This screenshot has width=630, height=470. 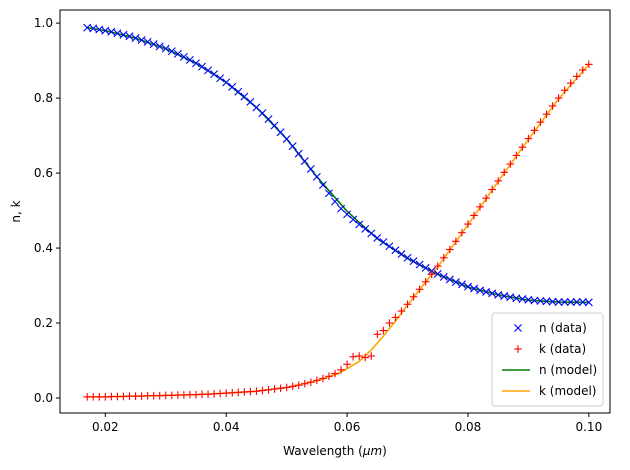 What do you see at coordinates (372, 451) in the screenshot?
I see `x-axis-label-unit: μm` at bounding box center [372, 451].